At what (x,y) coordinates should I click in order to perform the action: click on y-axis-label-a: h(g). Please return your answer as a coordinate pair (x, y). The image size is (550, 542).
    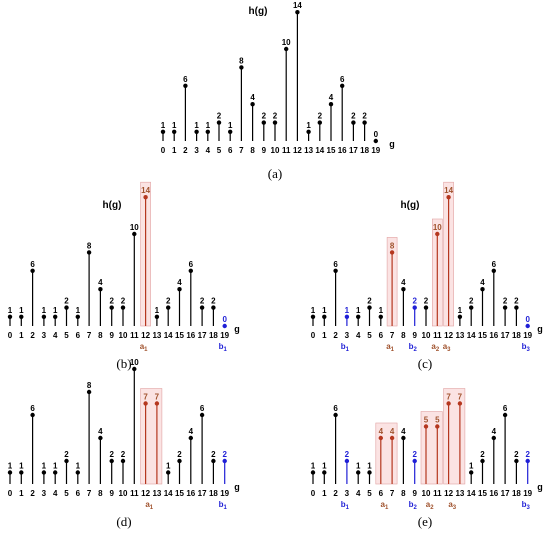
    Looking at the image, I should click on (258, 11).